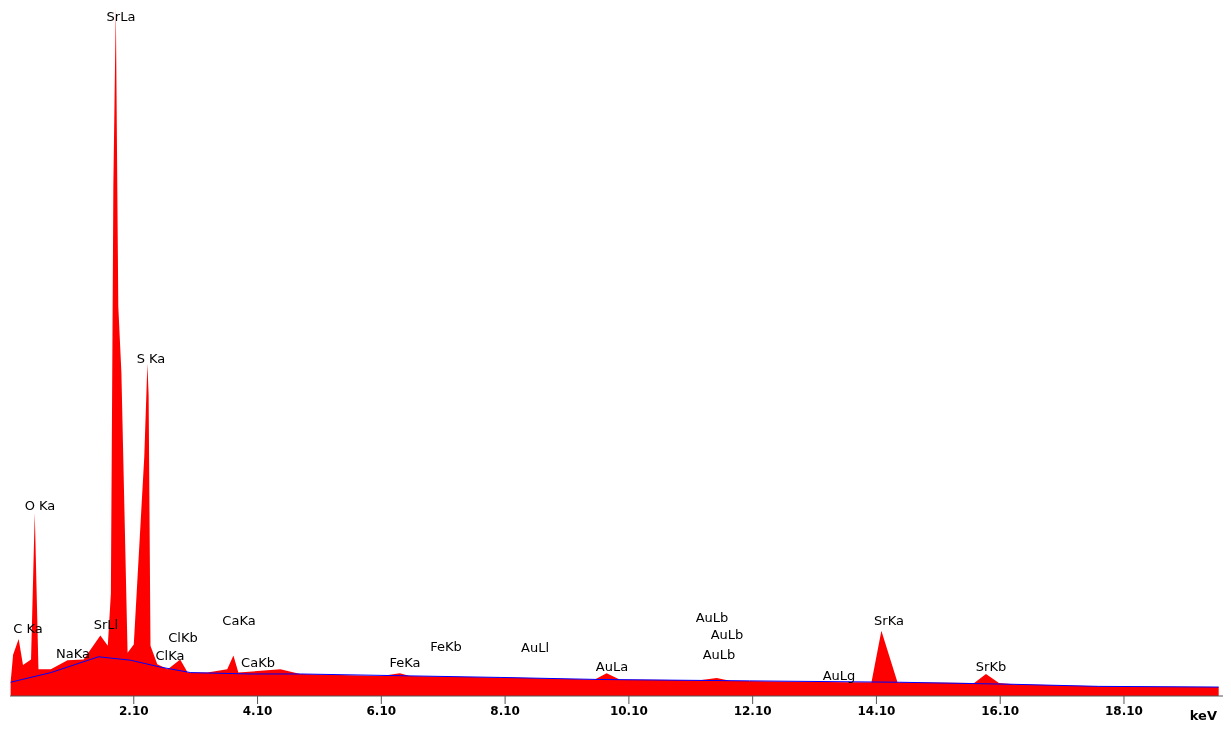  Describe the element at coordinates (73, 653) in the screenshot. I see `annotation: NaKa` at that location.